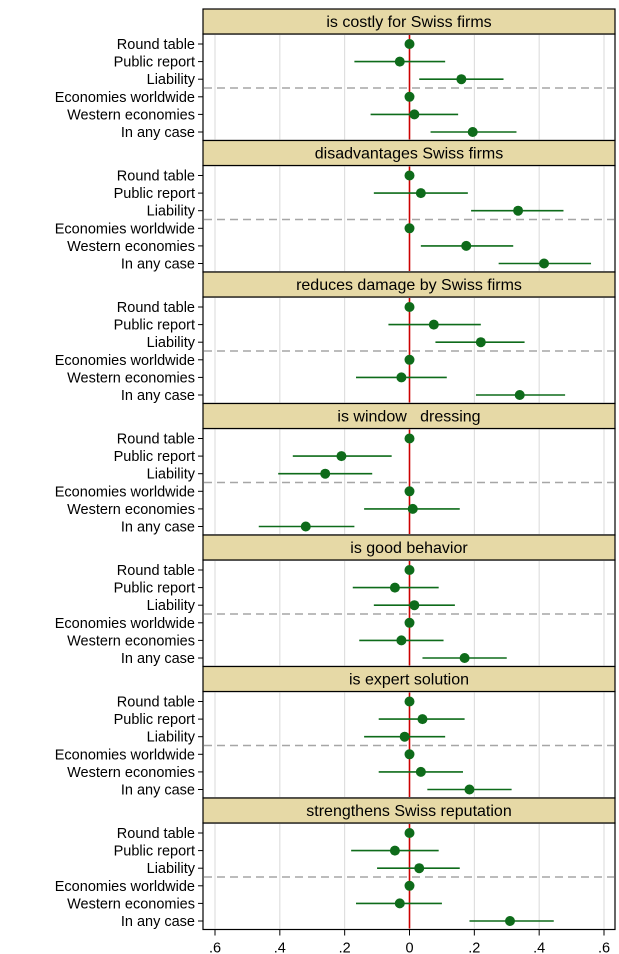  I want to click on panel-title: disadvantages Swiss firms, so click(409, 154).